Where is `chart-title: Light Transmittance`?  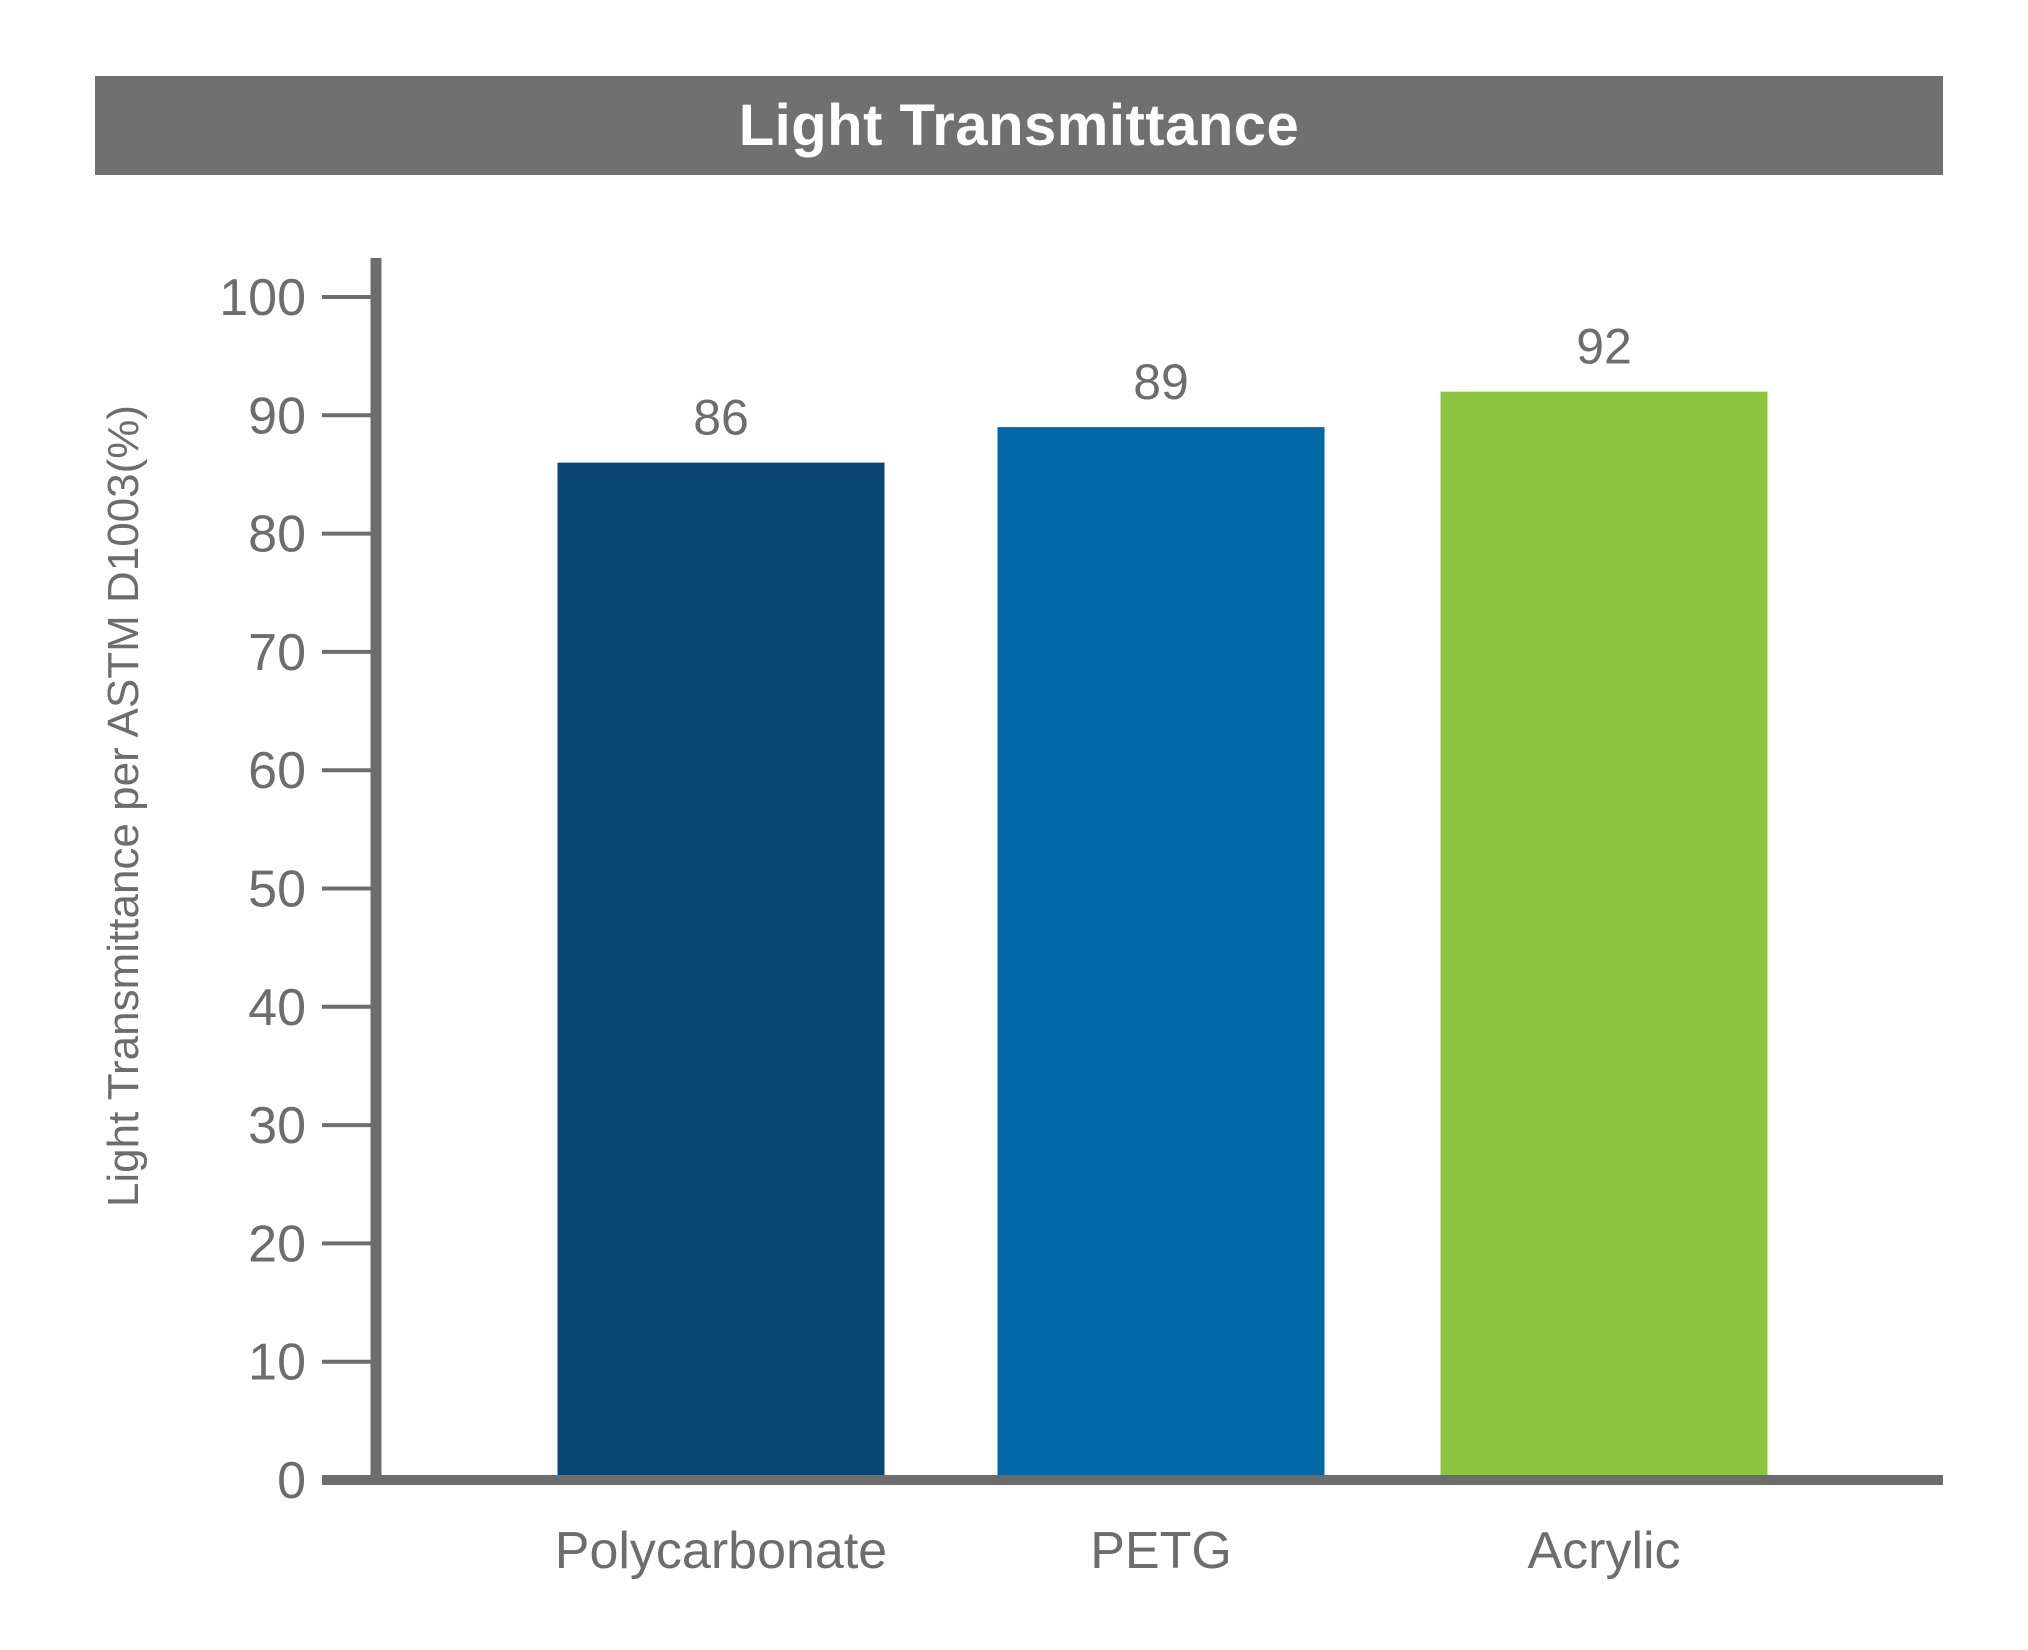 chart-title: Light Transmittance is located at coordinates (1019, 125).